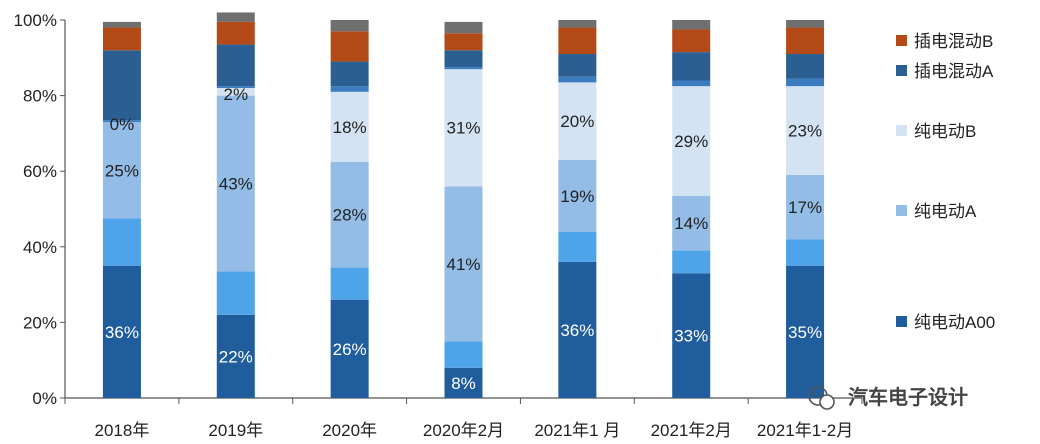 Image resolution: width=1040 pixels, height=444 pixels. What do you see at coordinates (40, 171) in the screenshot?
I see `y-tick-label: 60%` at bounding box center [40, 171].